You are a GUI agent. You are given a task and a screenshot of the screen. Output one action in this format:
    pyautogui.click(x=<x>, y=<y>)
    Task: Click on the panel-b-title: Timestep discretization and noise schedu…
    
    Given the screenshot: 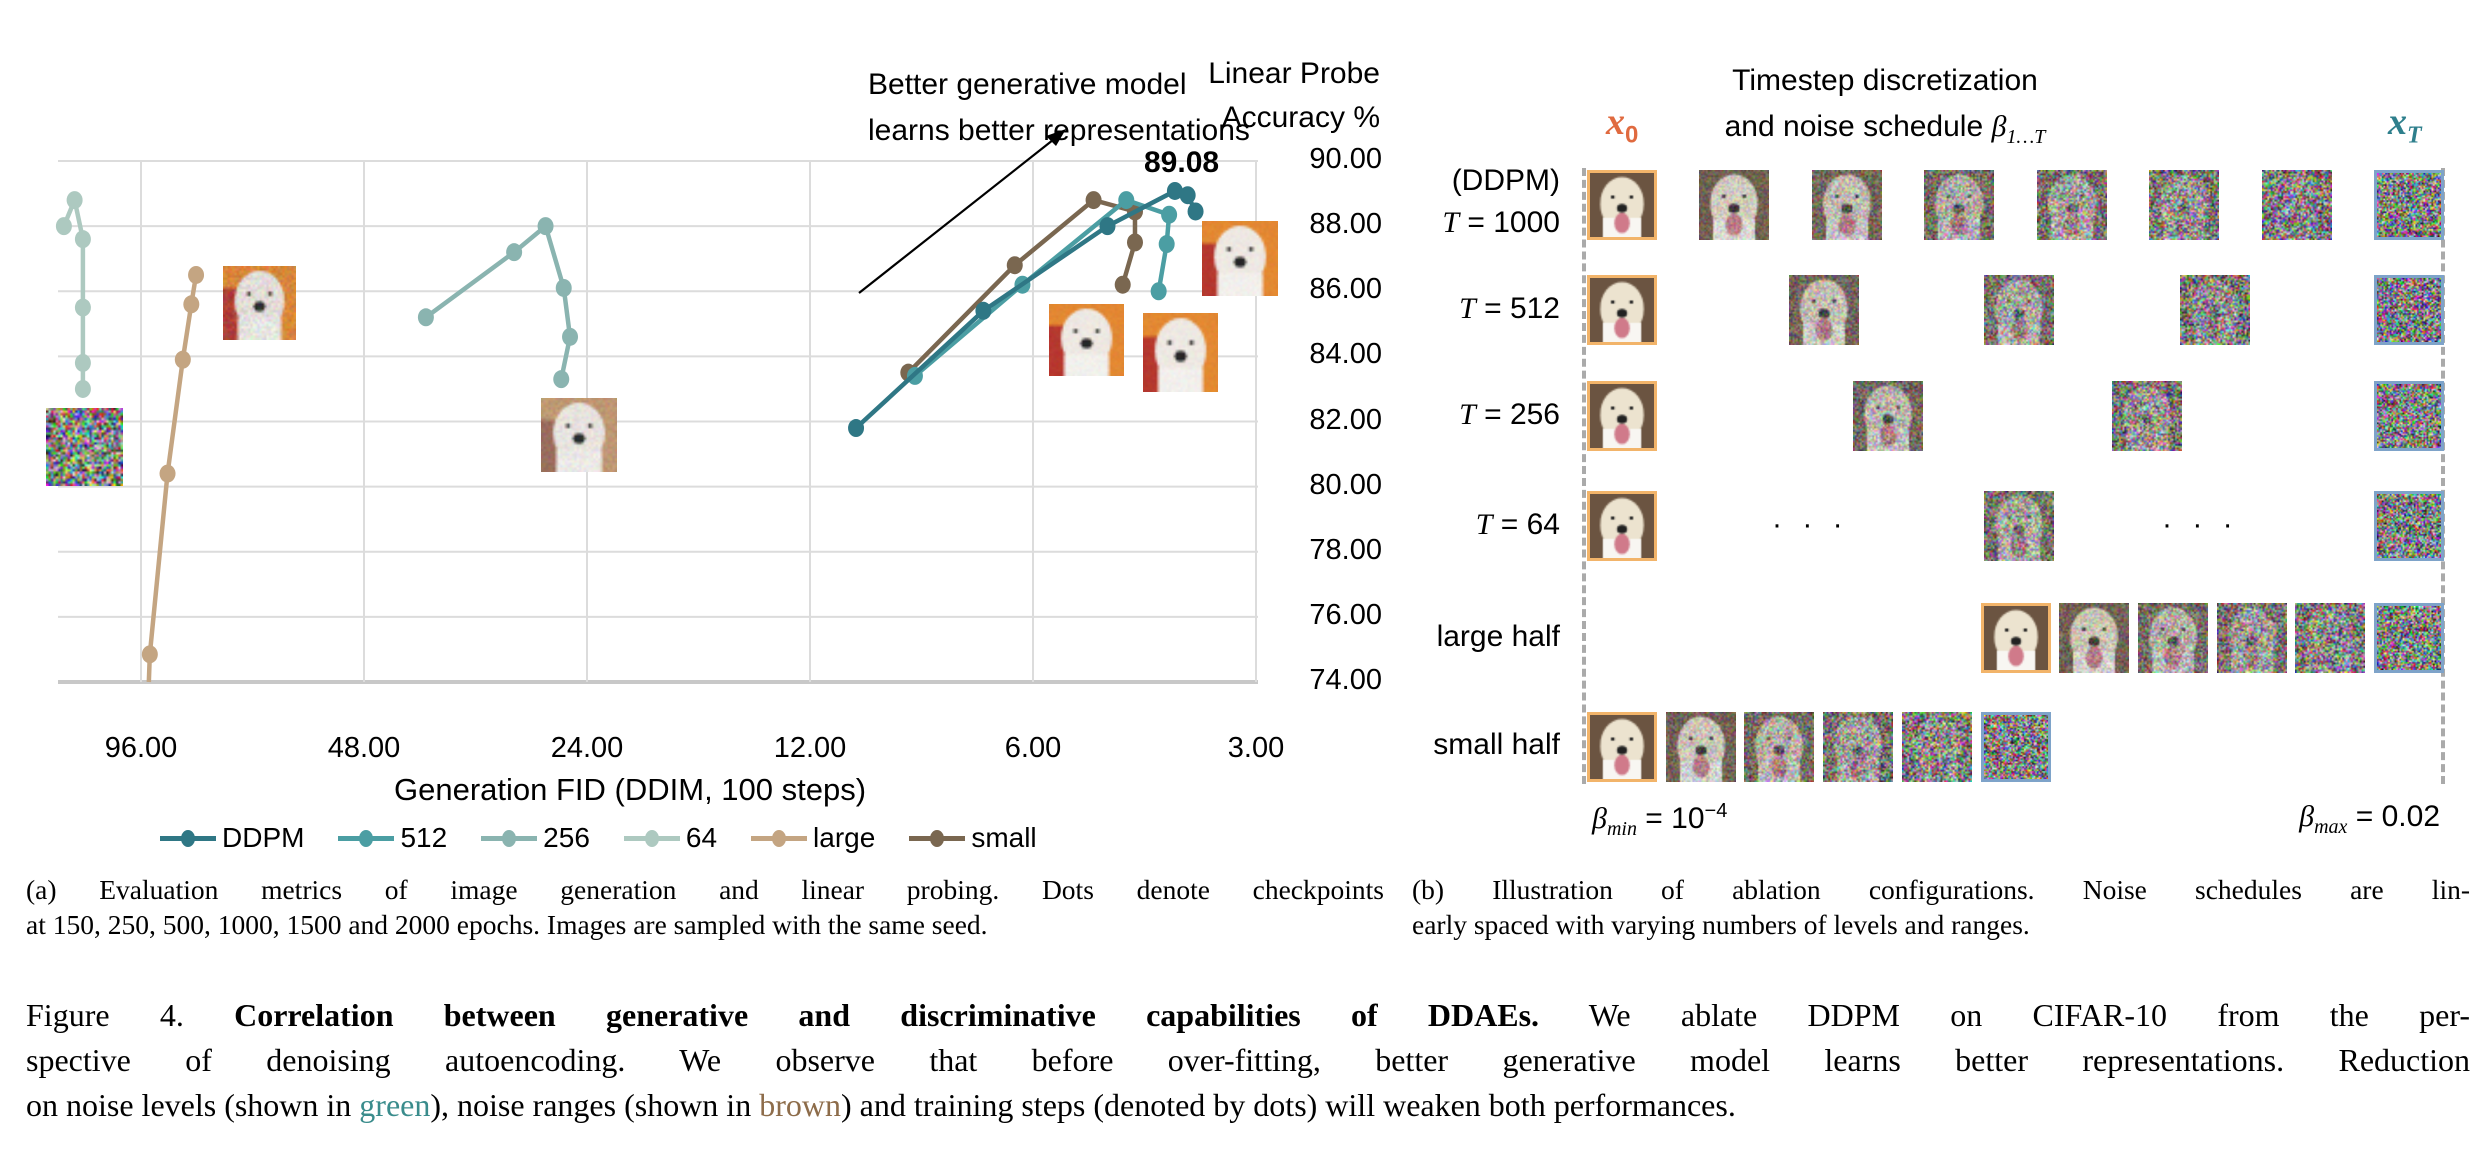 What is the action you would take?
    pyautogui.click(x=1885, y=109)
    